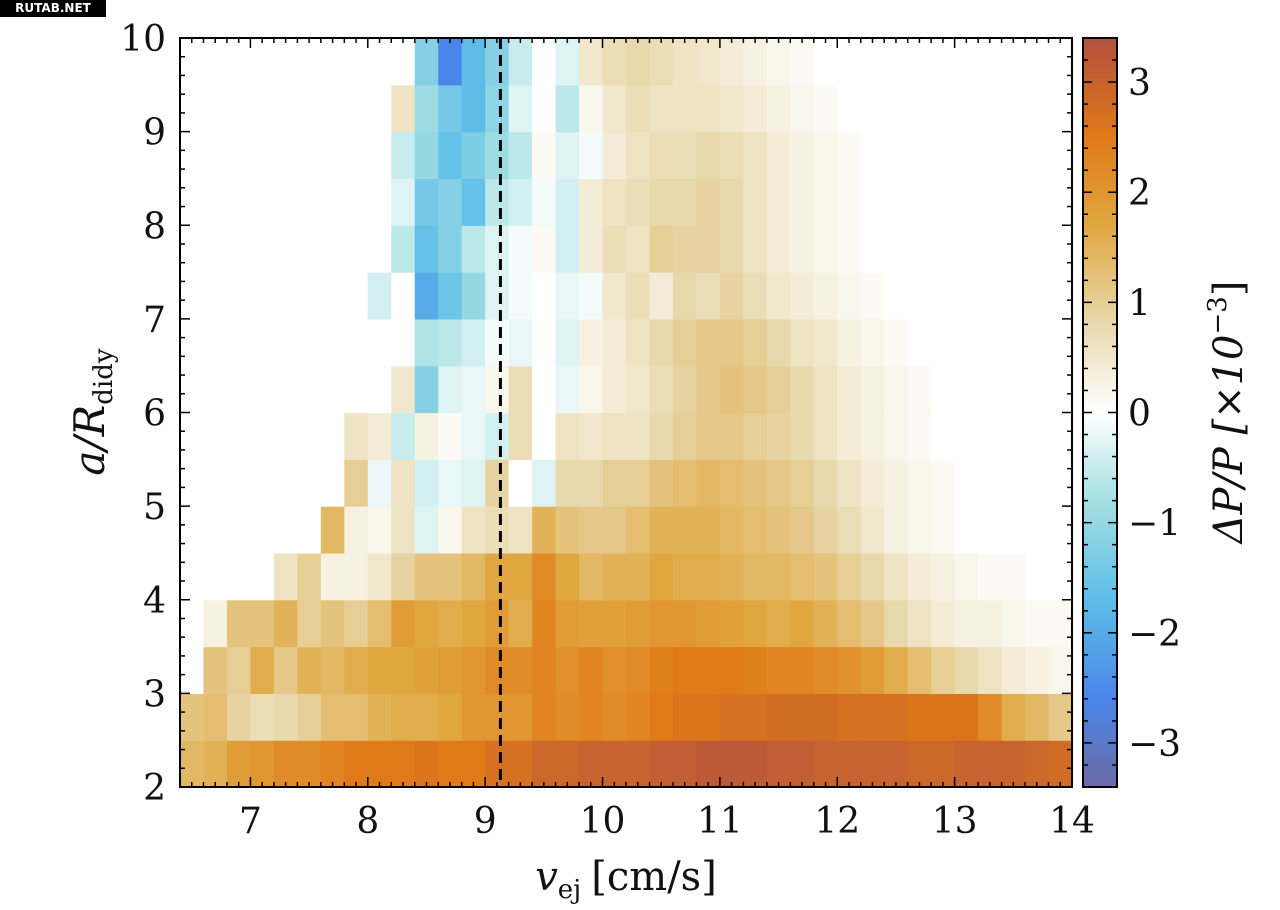 The height and width of the screenshot is (910, 1280). I want to click on x-axis-label-sub: ej, so click(569, 890).